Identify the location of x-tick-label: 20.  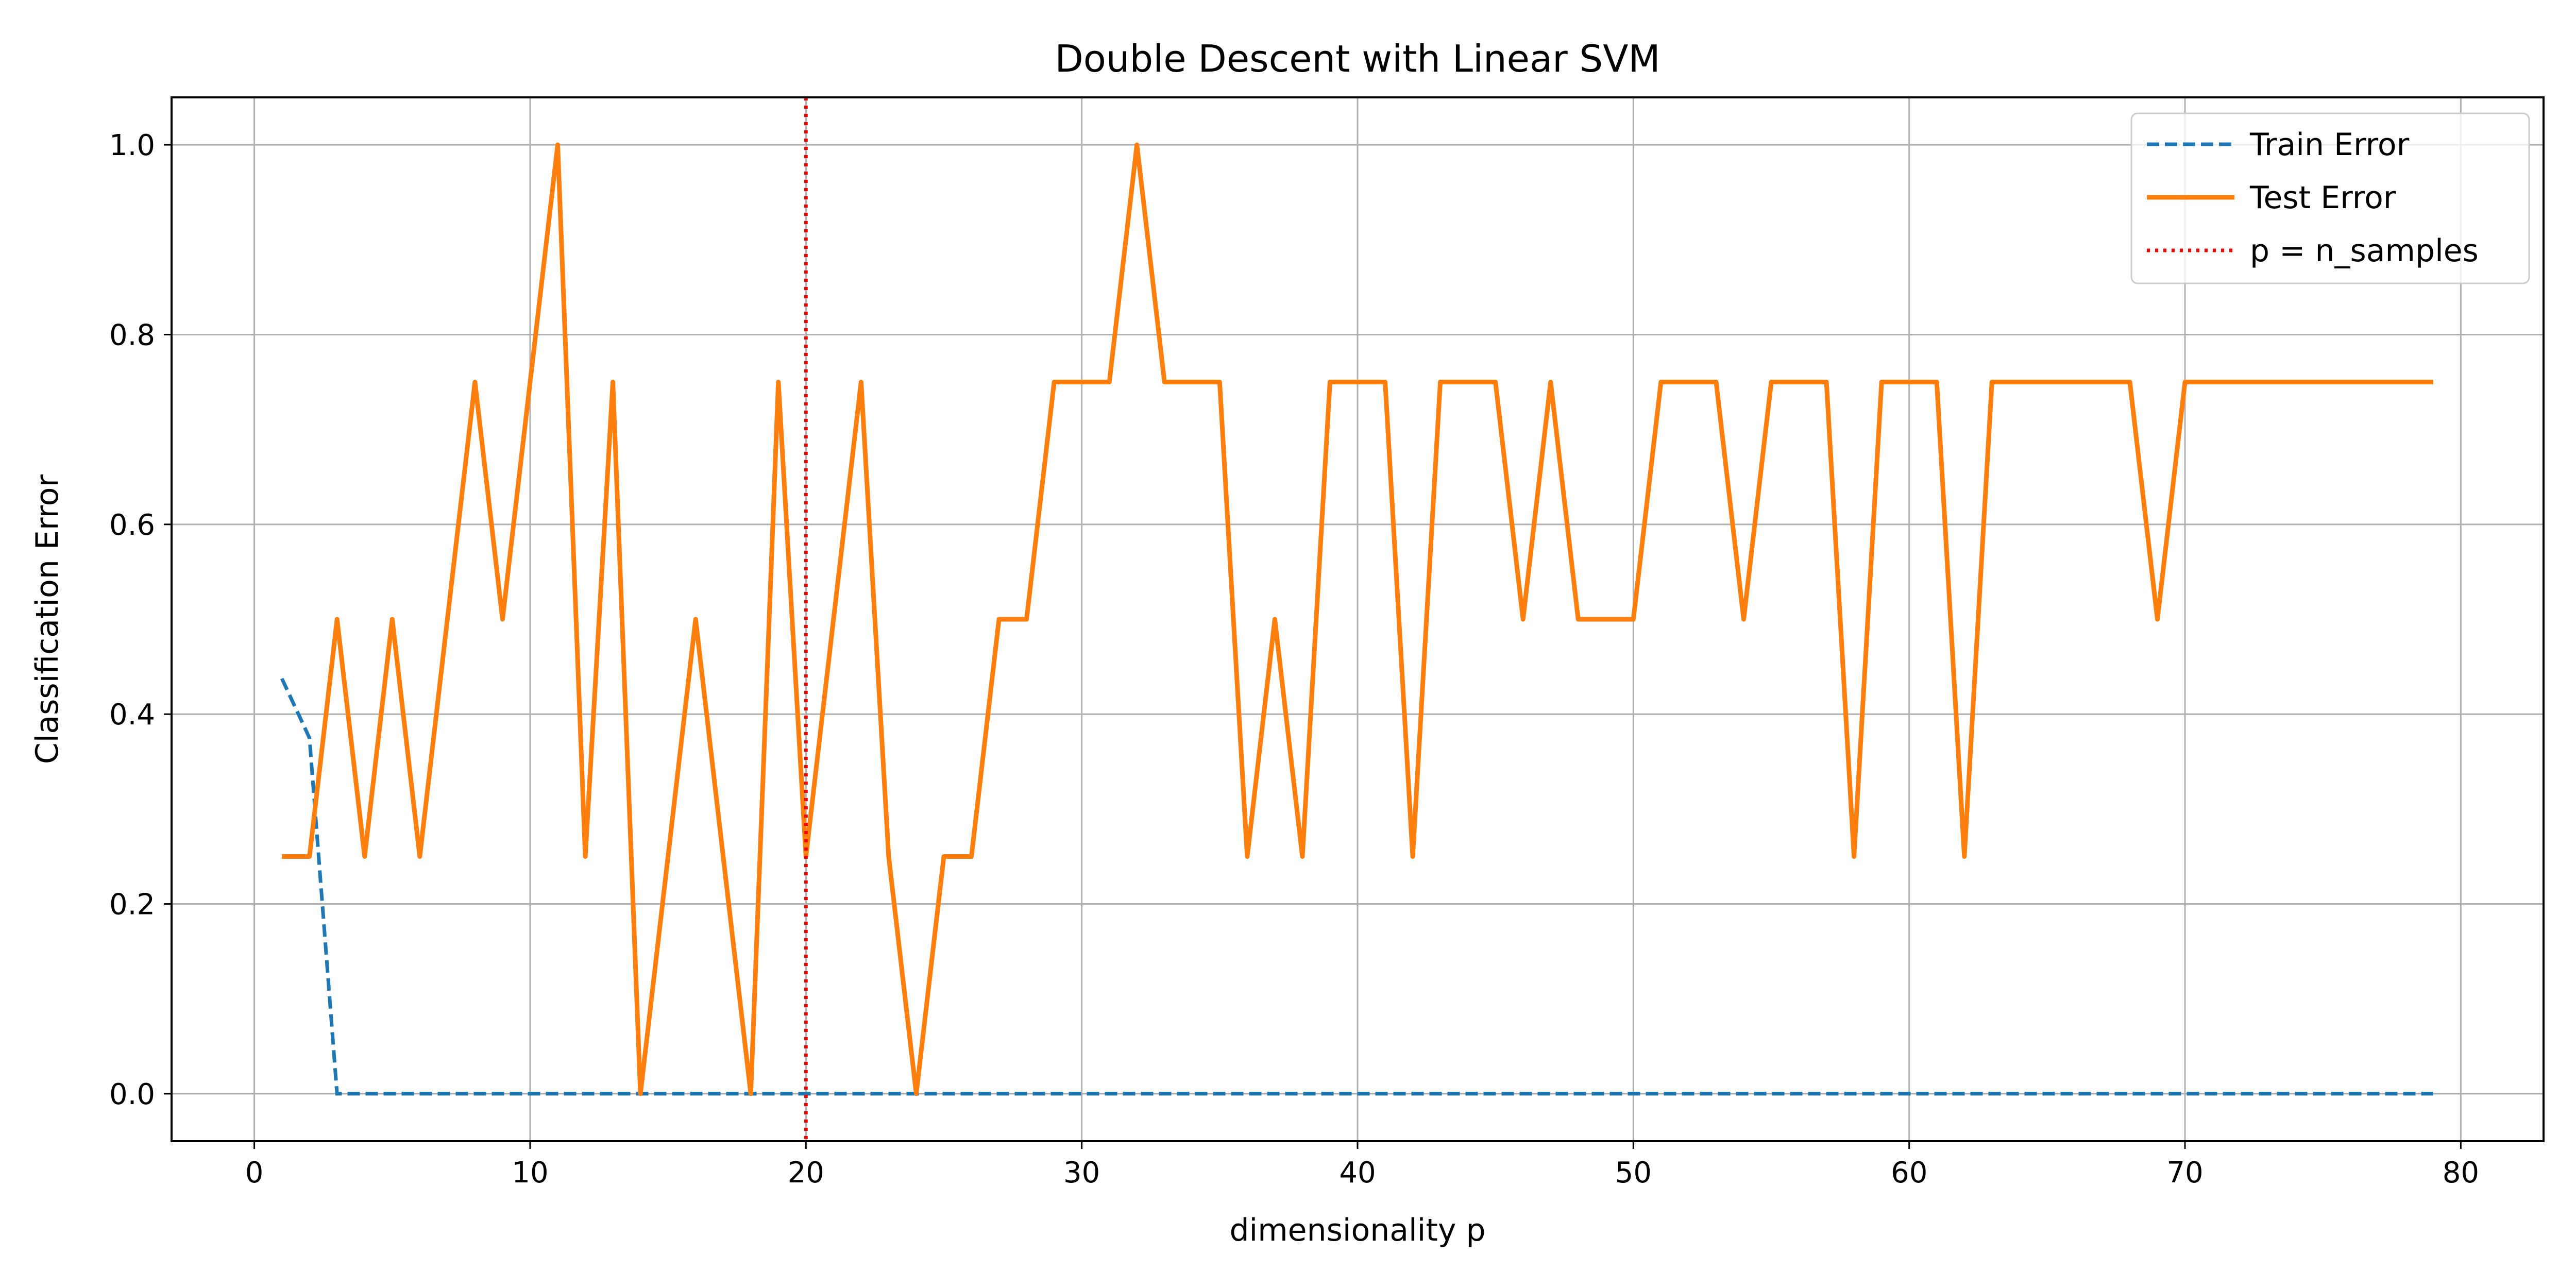
(806, 1173).